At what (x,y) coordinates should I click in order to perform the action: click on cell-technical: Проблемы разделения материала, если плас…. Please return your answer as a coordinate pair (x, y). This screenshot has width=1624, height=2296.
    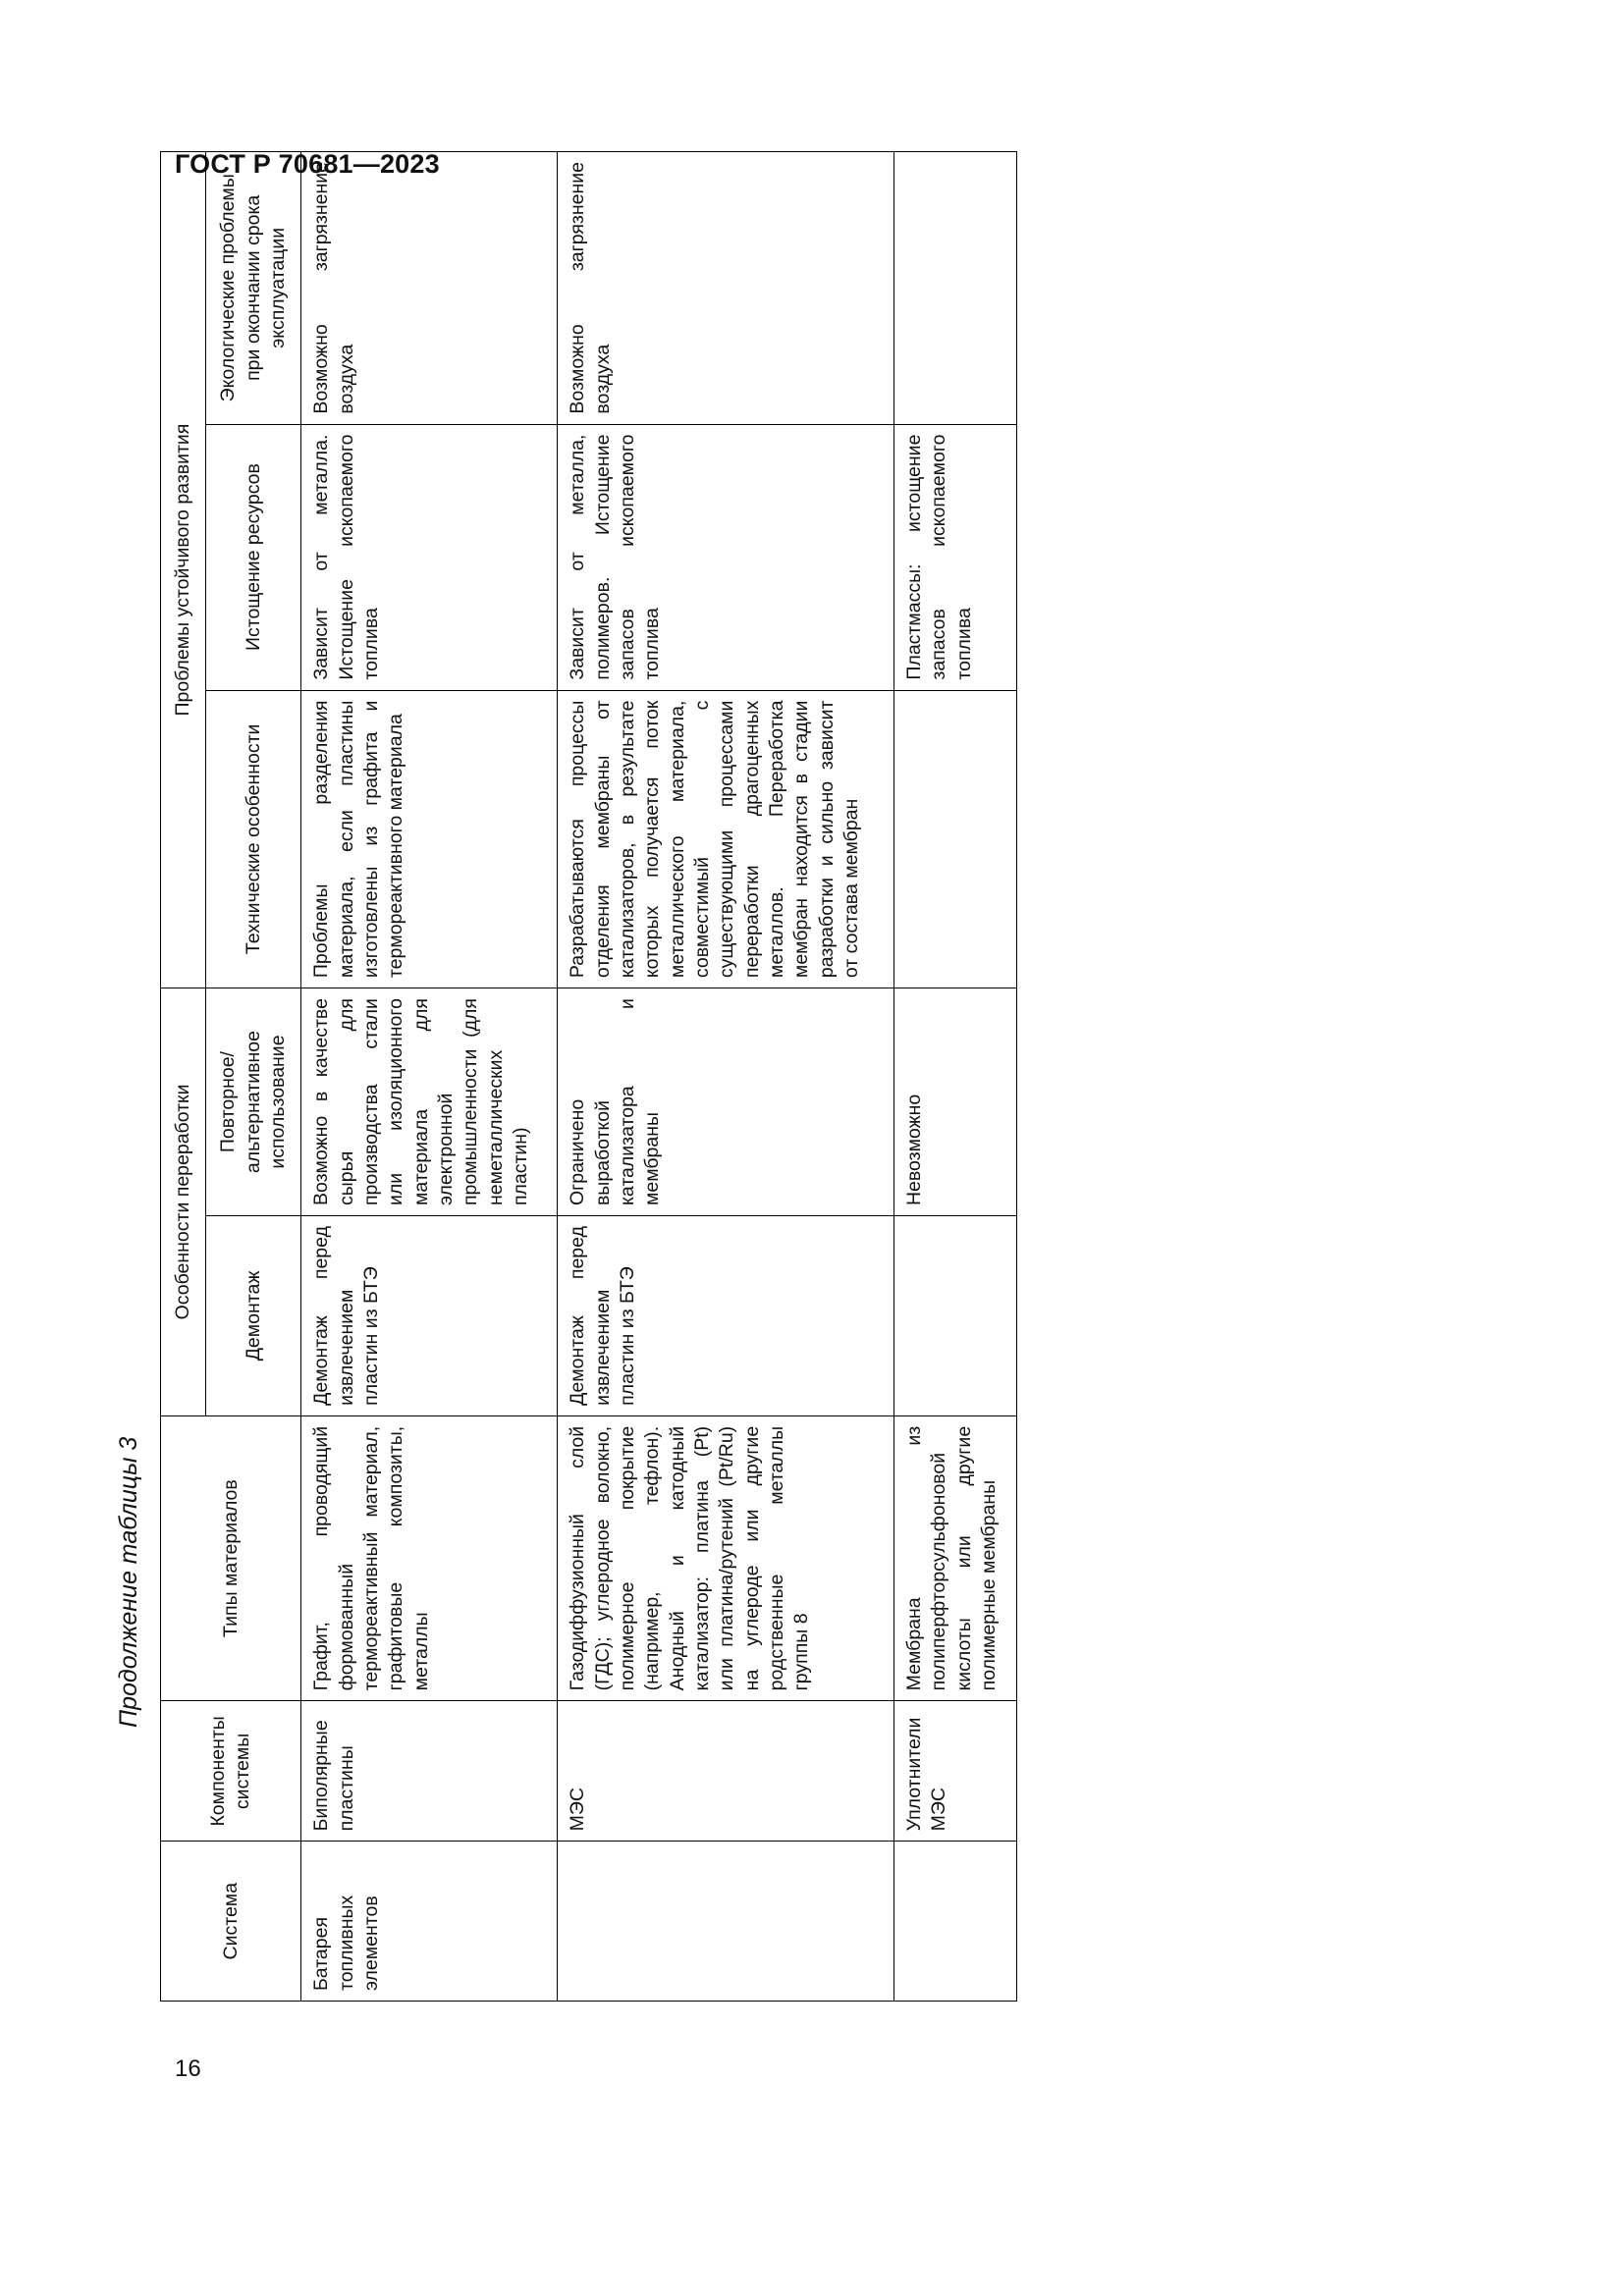
    Looking at the image, I should click on (429, 839).